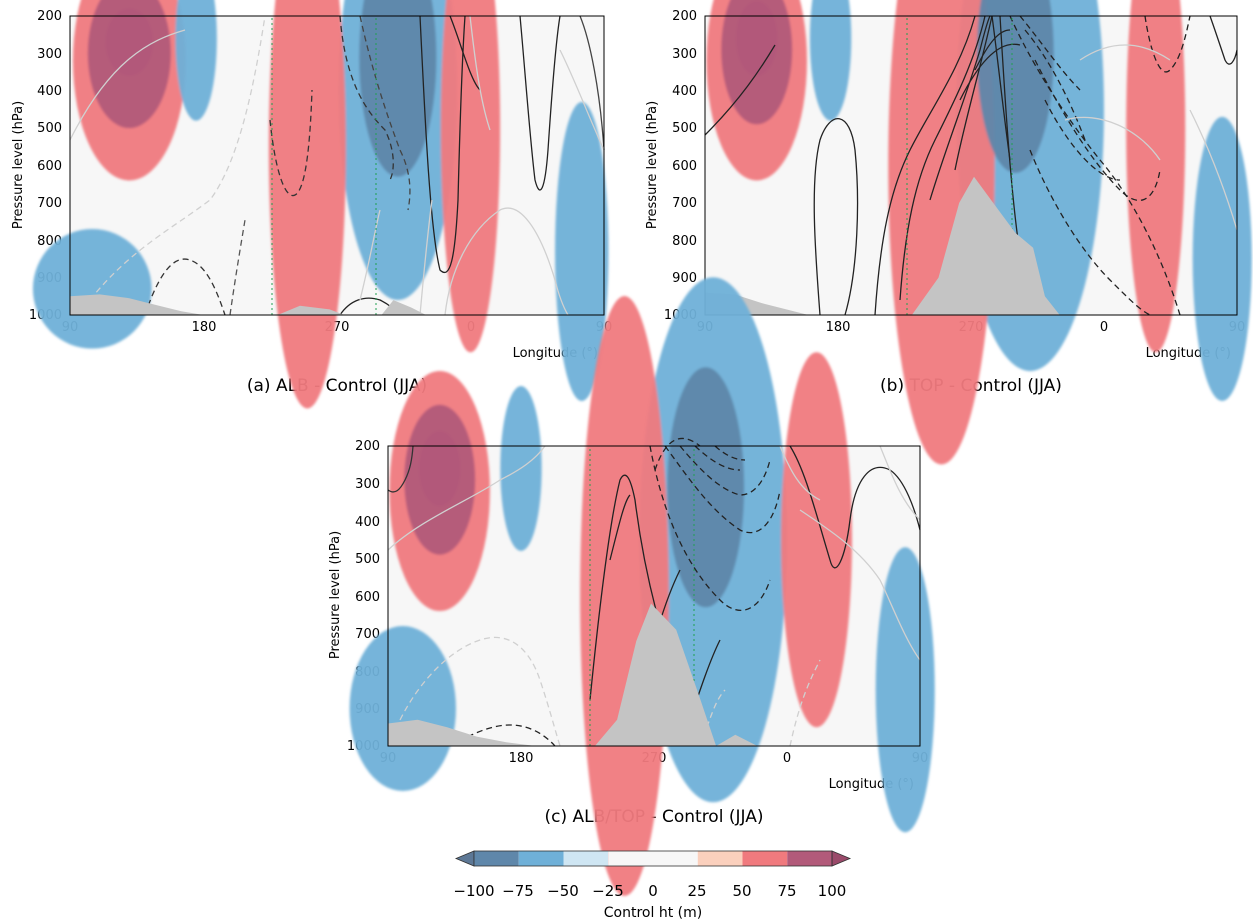 This screenshot has width=1253, height=921. What do you see at coordinates (248, 304) in the screenshot?
I see `terrain-a` at bounding box center [248, 304].